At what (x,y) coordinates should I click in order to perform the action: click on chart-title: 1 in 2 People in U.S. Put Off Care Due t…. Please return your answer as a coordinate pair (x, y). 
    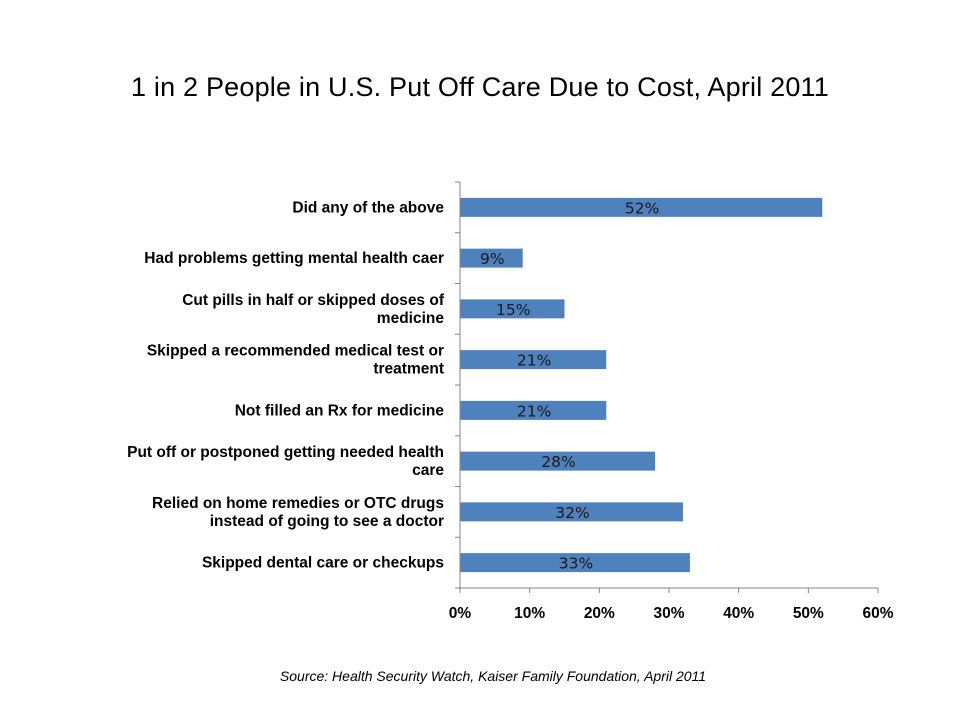
    Looking at the image, I should click on (480, 87).